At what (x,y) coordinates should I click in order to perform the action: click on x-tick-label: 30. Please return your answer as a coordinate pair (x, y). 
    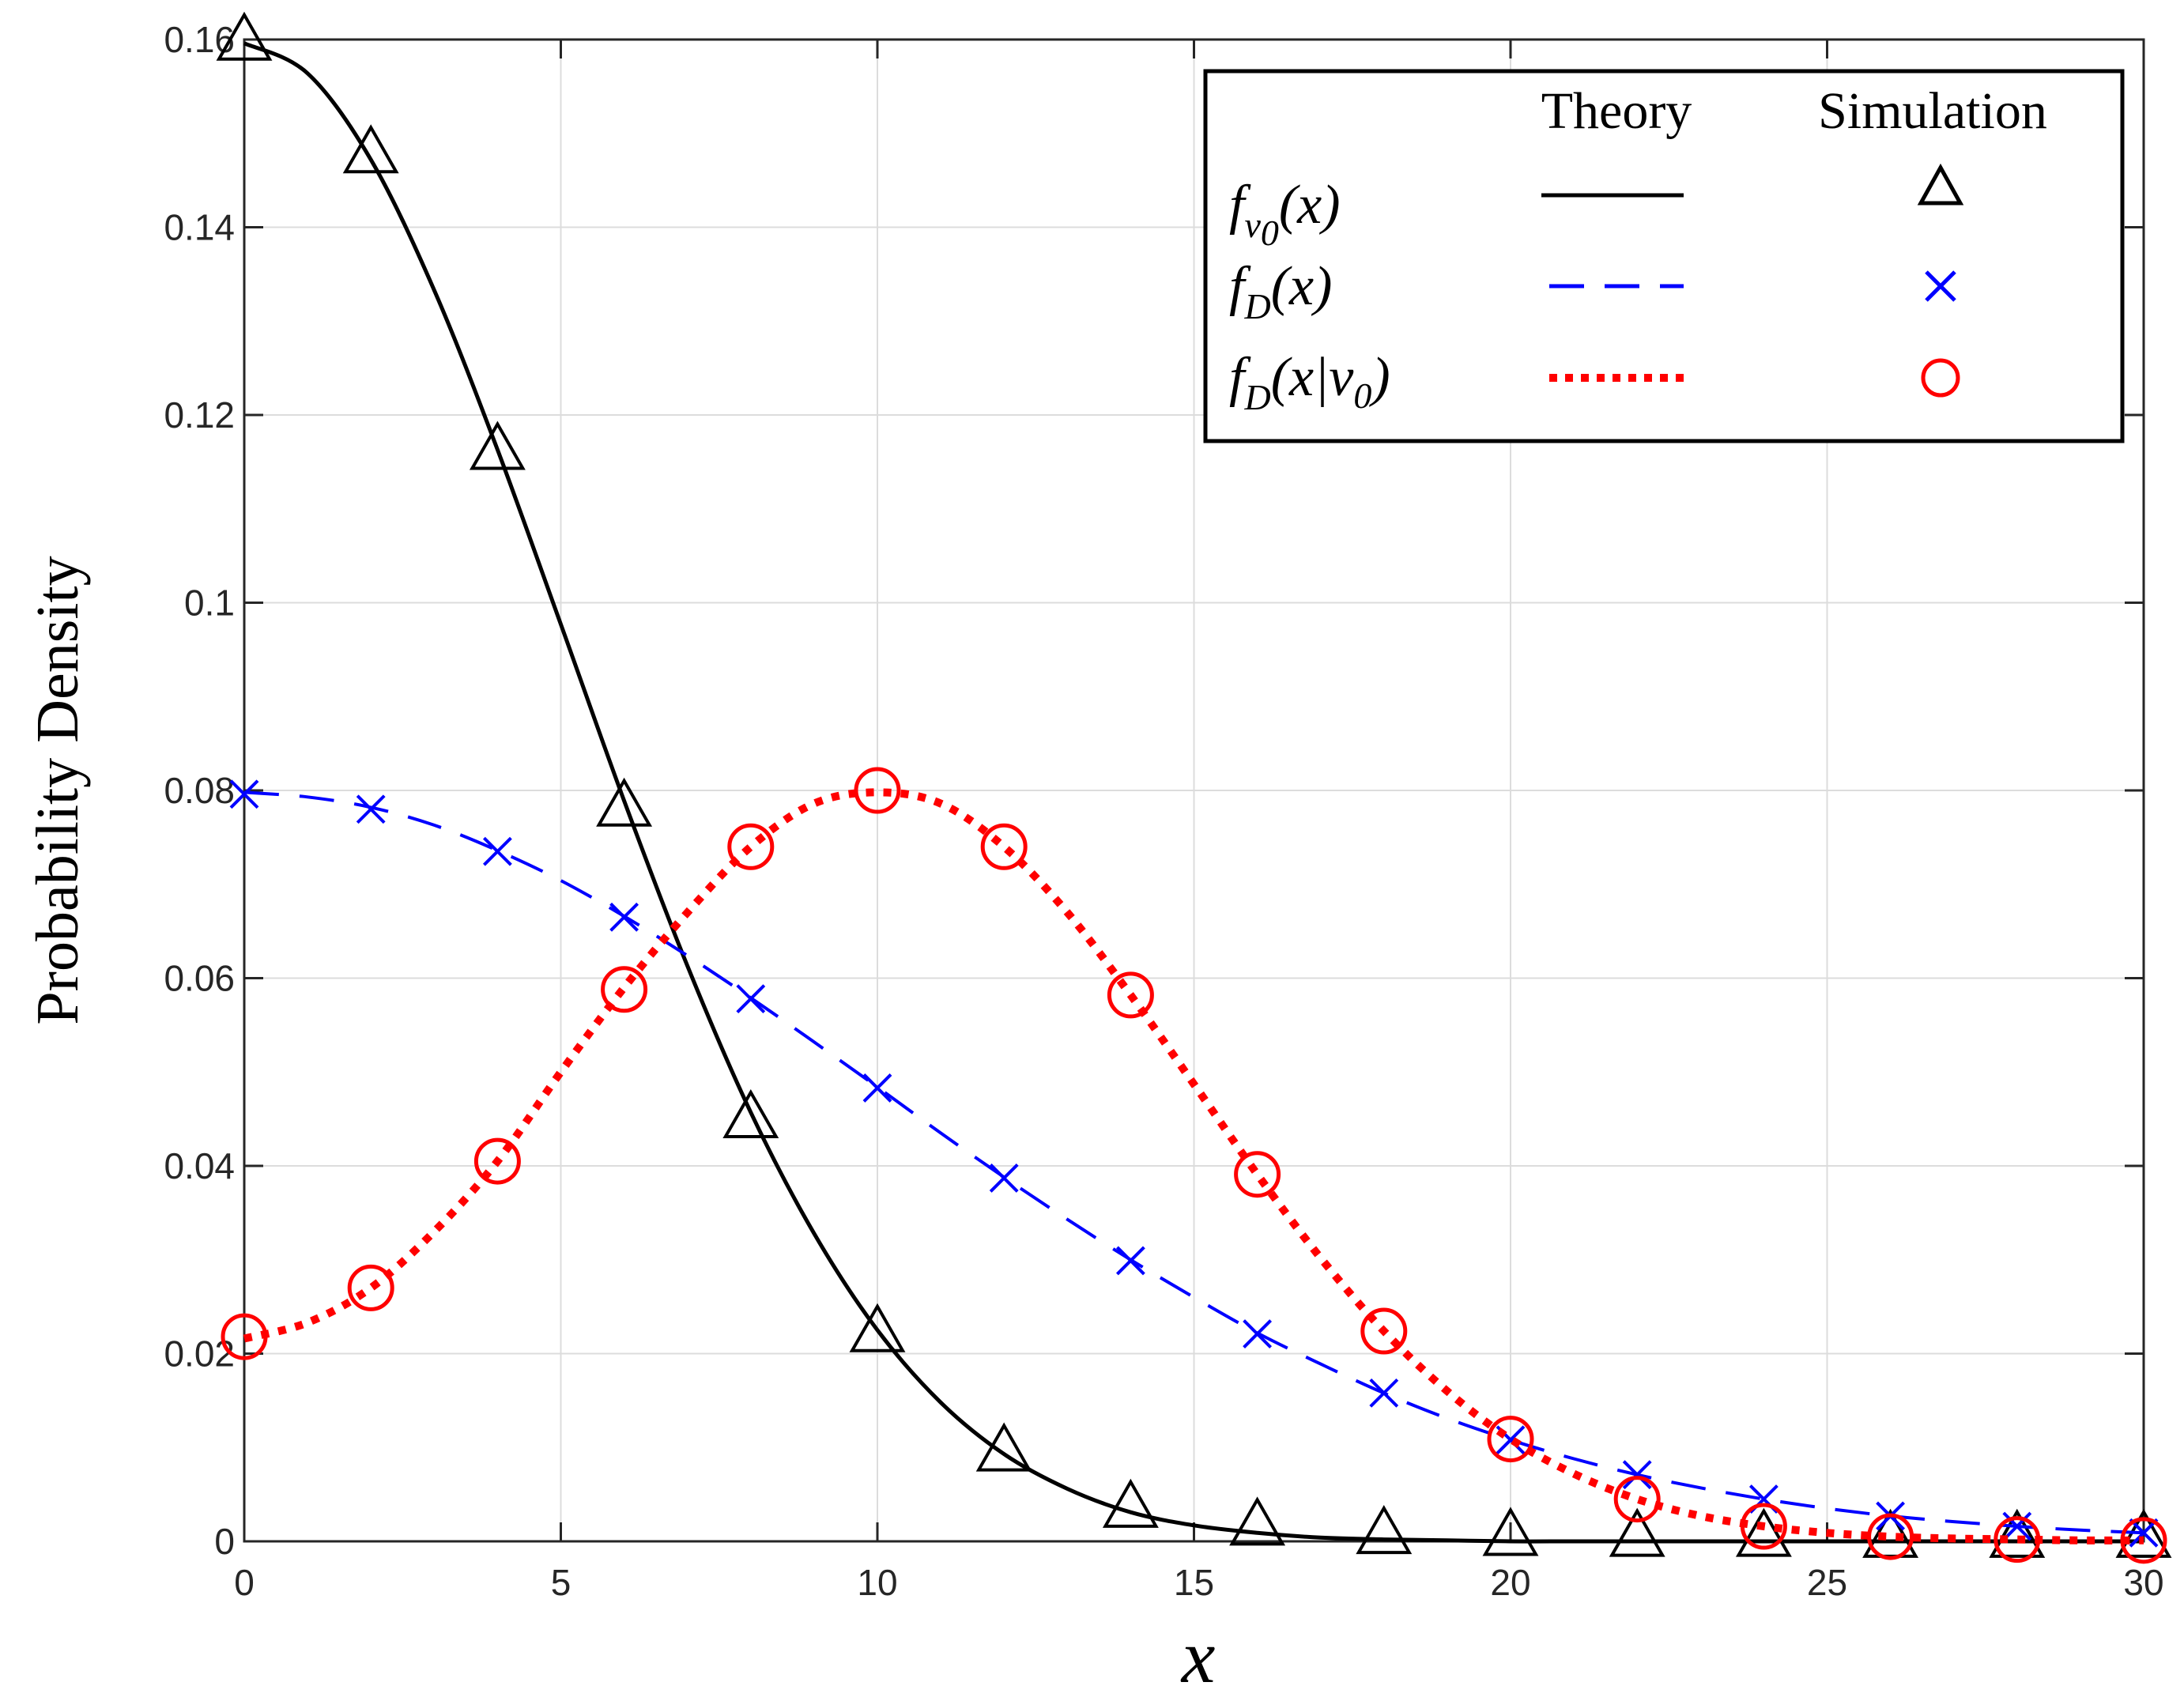
    Looking at the image, I should click on (2143, 1582).